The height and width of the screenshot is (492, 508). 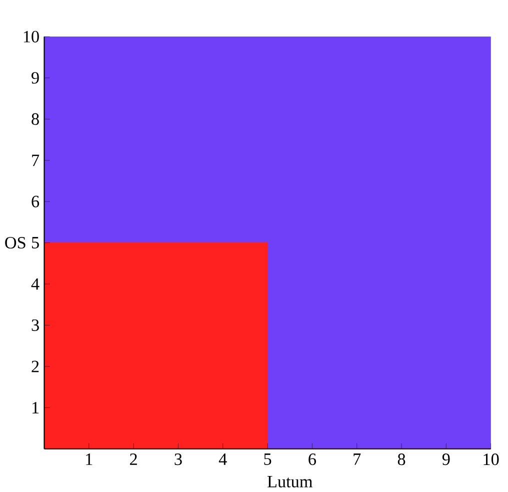 I want to click on x-tick-label: 1, so click(x=89, y=459).